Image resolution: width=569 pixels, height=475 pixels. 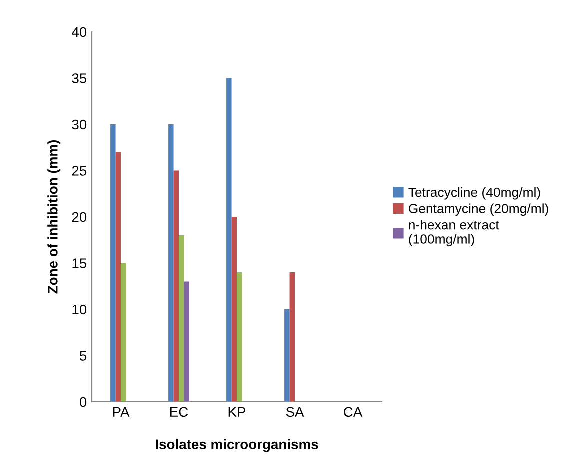 What do you see at coordinates (474, 193) in the screenshot?
I see `legend-label: Tetracycline (40mg/ml)` at bounding box center [474, 193].